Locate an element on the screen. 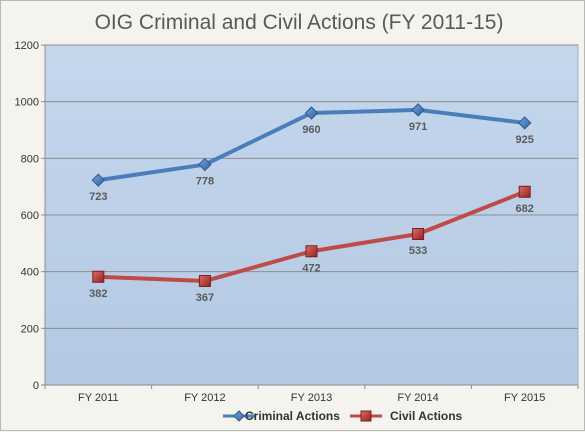 Image resolution: width=585 pixels, height=432 pixels. x-tick-label: FY 2015 is located at coordinates (524, 398).